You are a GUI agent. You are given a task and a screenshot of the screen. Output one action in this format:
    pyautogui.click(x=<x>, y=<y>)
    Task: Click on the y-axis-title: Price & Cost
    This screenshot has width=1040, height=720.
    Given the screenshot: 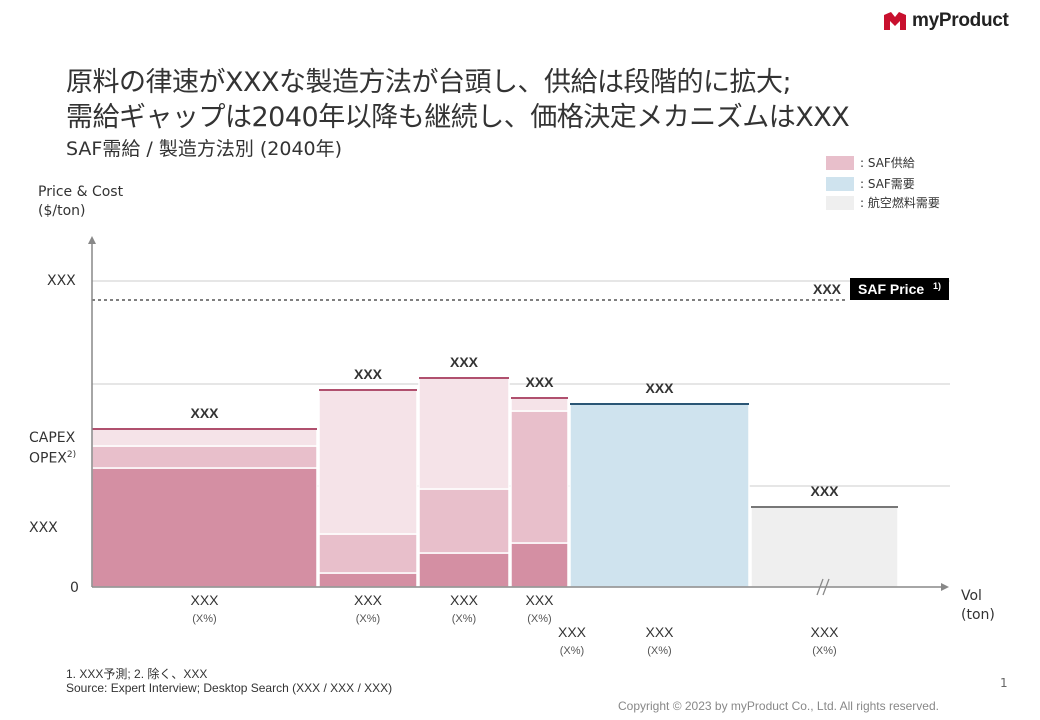 What is the action you would take?
    pyautogui.click(x=81, y=192)
    